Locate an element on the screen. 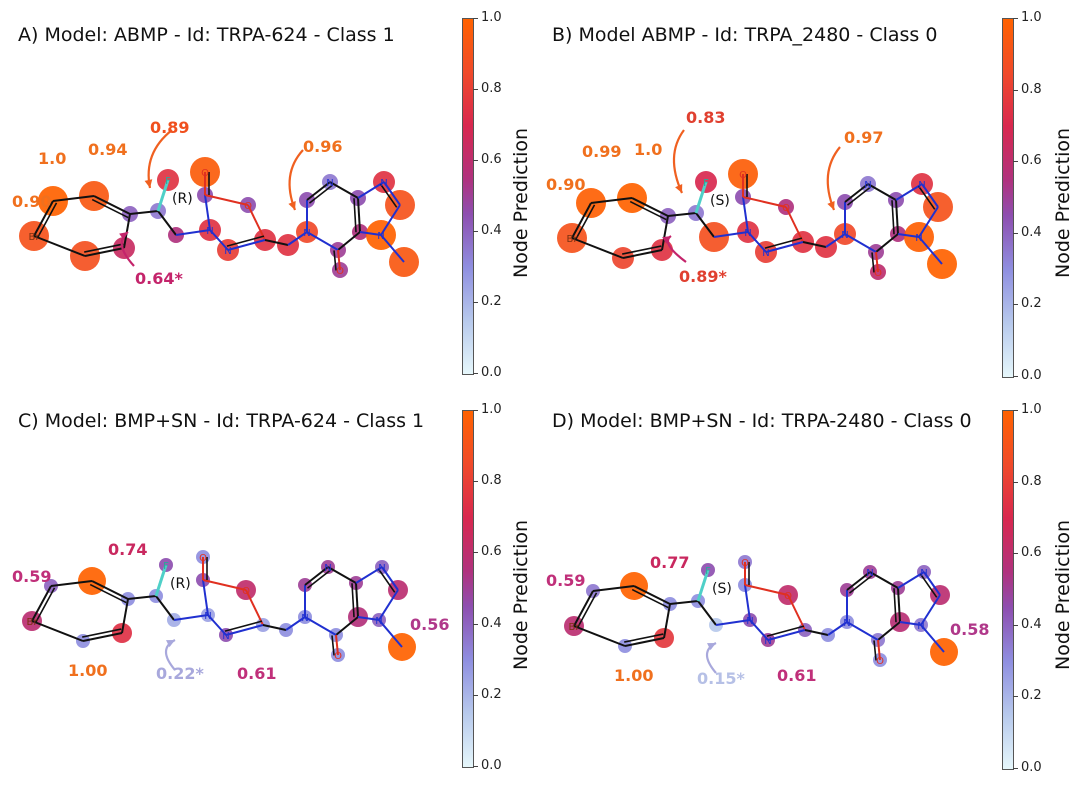 The image size is (1084, 785). node-value-annotation: 0.56 is located at coordinates (429, 624).